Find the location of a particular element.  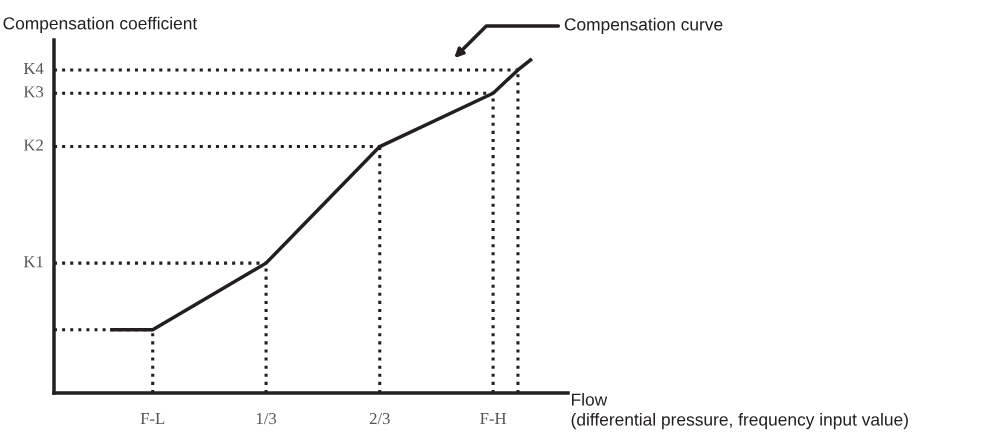

ref-line-label: K1 is located at coordinates (33, 262).